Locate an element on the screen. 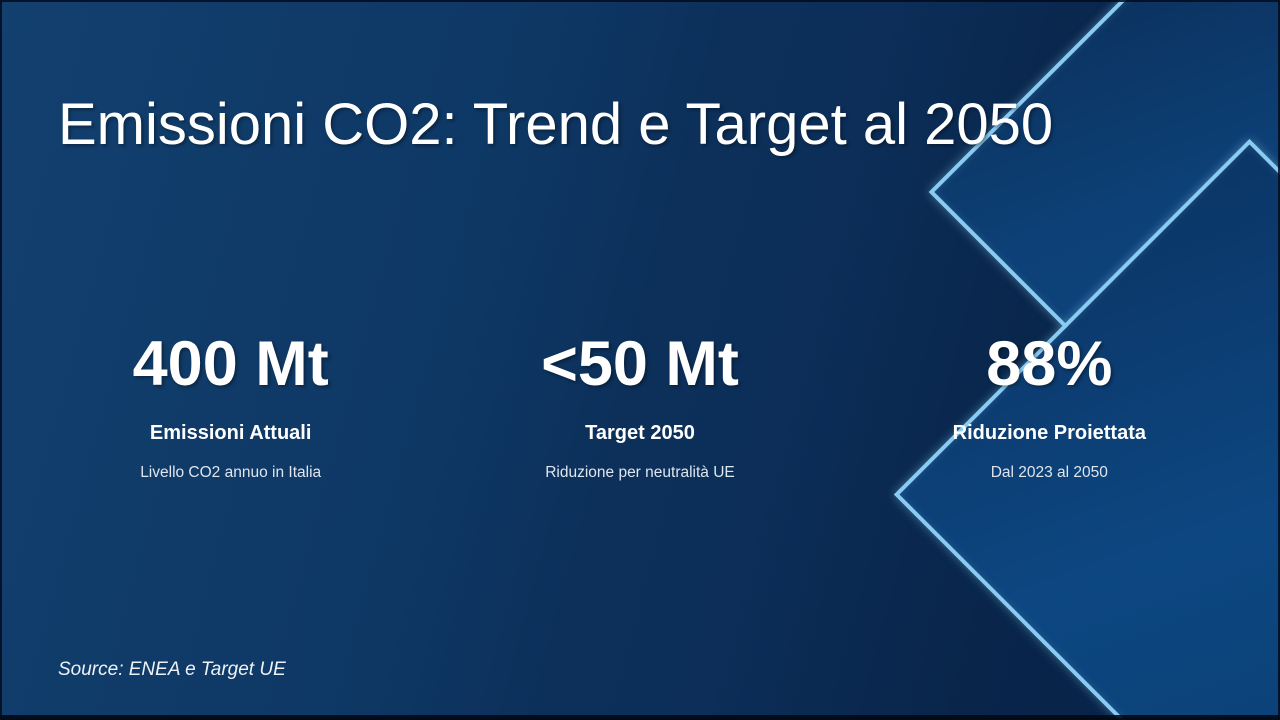 The height and width of the screenshot is (720, 1280). slide-title: Emissioni CO2: Trend e Target al 2050 is located at coordinates (556, 124).